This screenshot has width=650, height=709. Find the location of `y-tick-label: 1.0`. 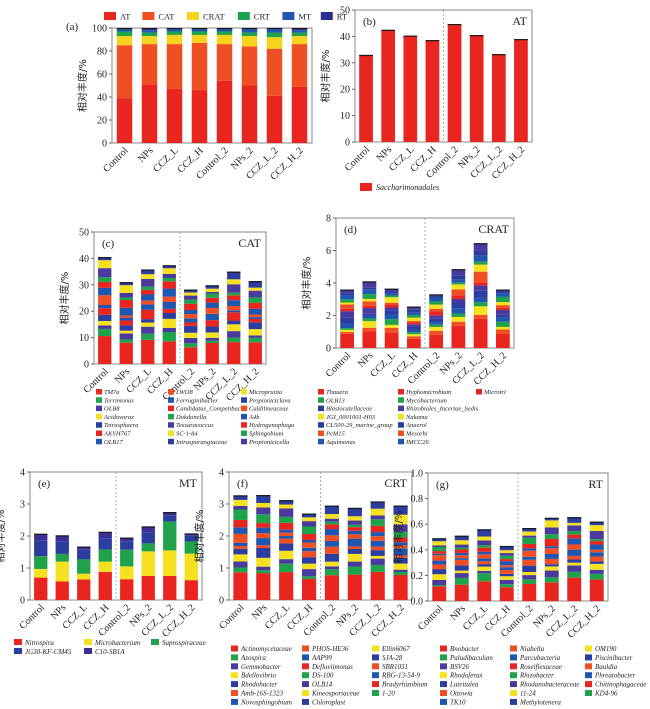

y-tick-label: 1.0 is located at coordinates (417, 474).